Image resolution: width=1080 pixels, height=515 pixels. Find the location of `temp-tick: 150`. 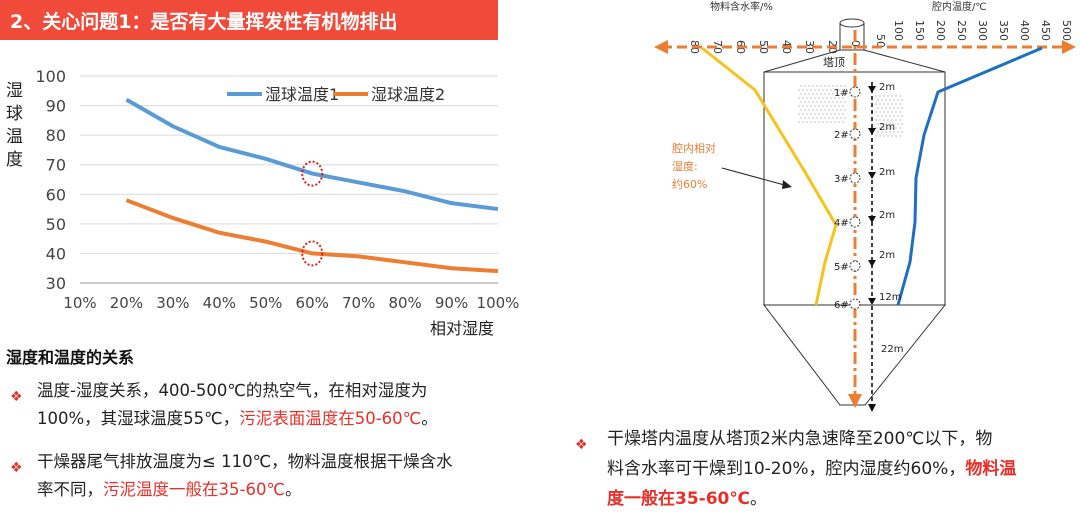

temp-tick: 150 is located at coordinates (919, 30).